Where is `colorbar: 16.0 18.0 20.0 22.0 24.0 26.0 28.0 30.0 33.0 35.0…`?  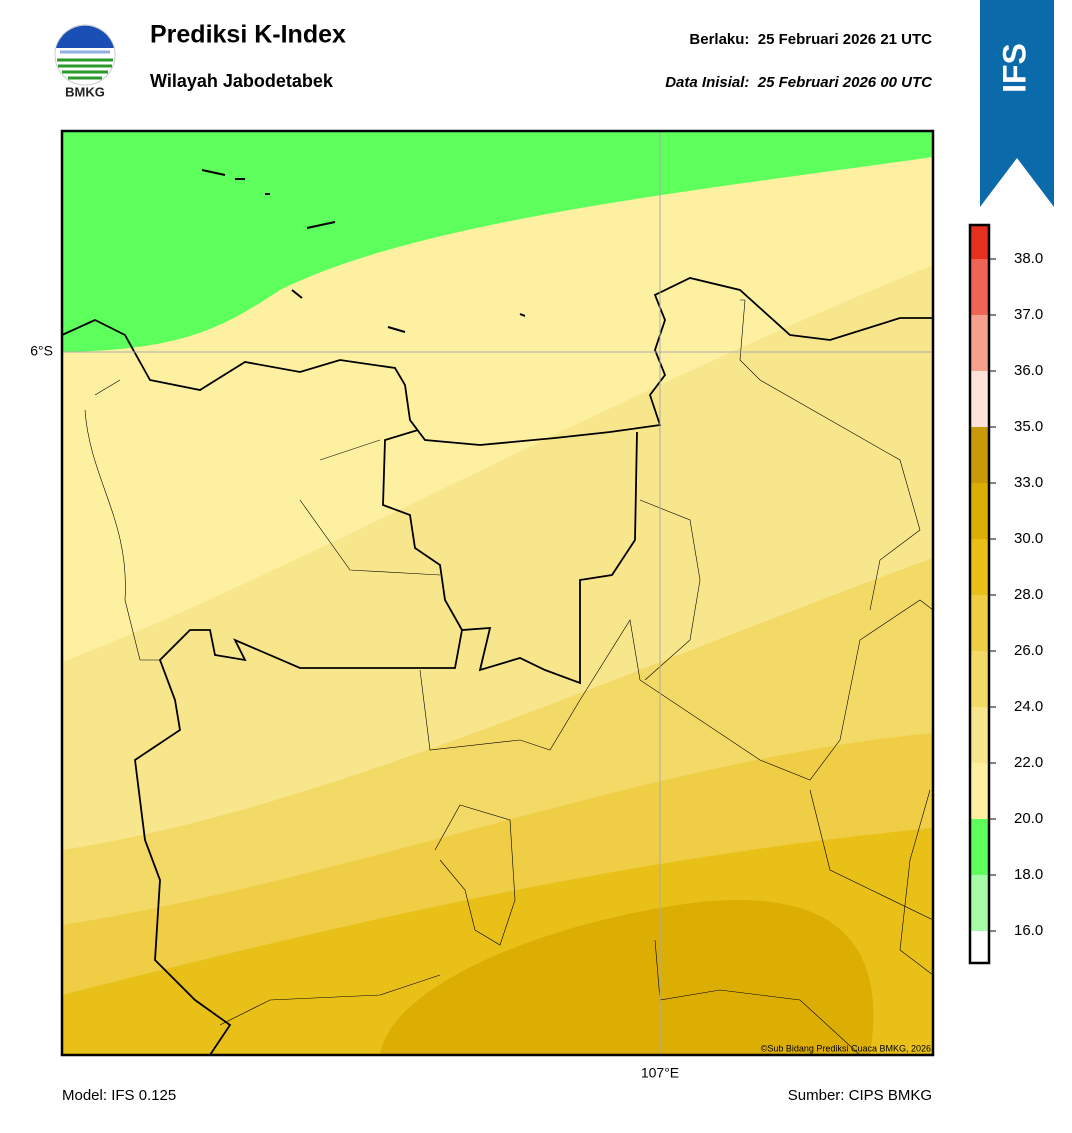 colorbar: 16.0 18.0 20.0 22.0 24.0 26.0 28.0 30.0 33.0 35.0… is located at coordinates (1005, 594).